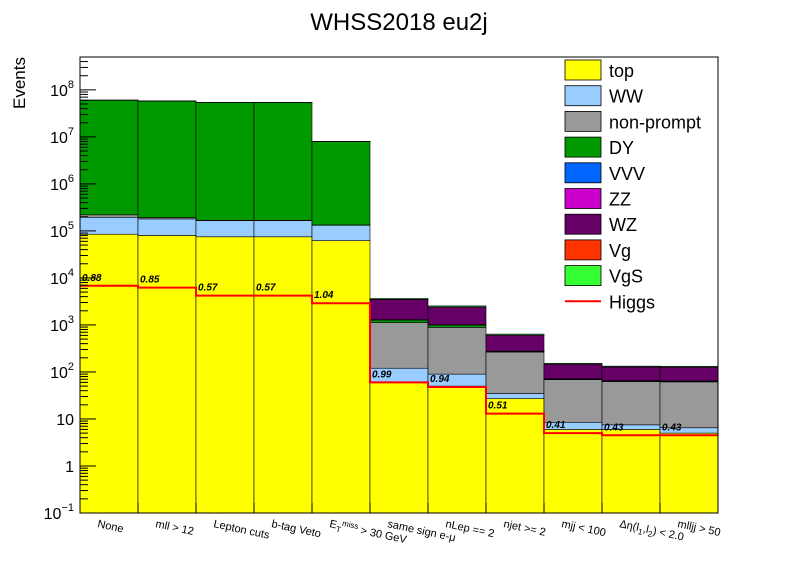 The width and height of the screenshot is (798, 571). Describe the element at coordinates (626, 97) in the screenshot. I see `legend-label: WW` at that location.